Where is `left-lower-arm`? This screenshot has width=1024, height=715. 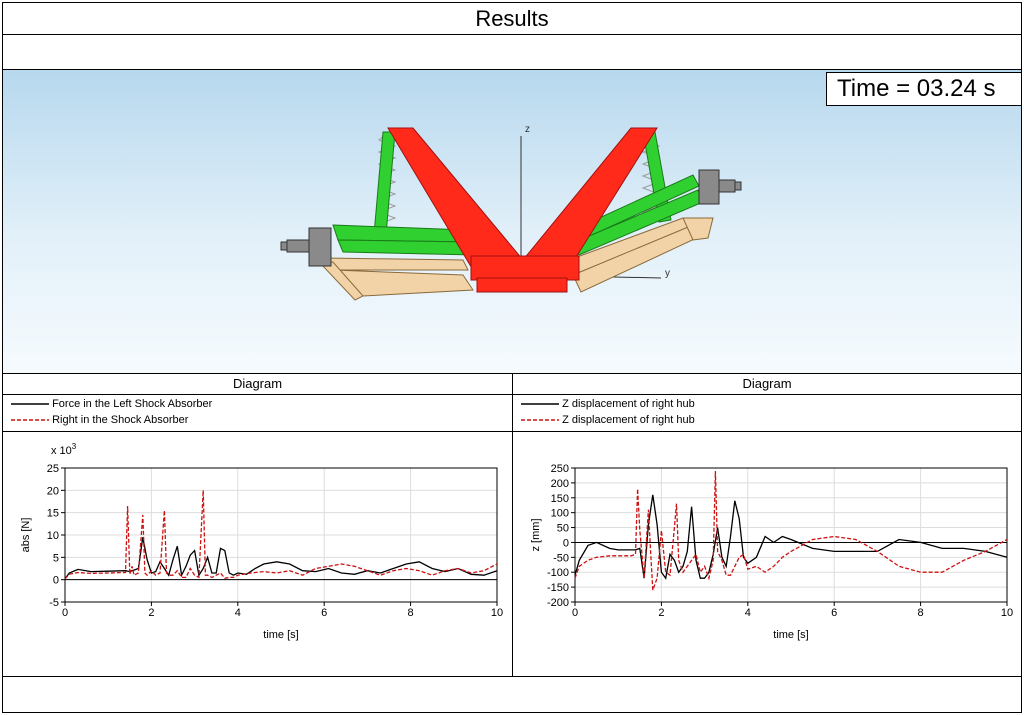 left-lower-arm is located at coordinates (396, 279).